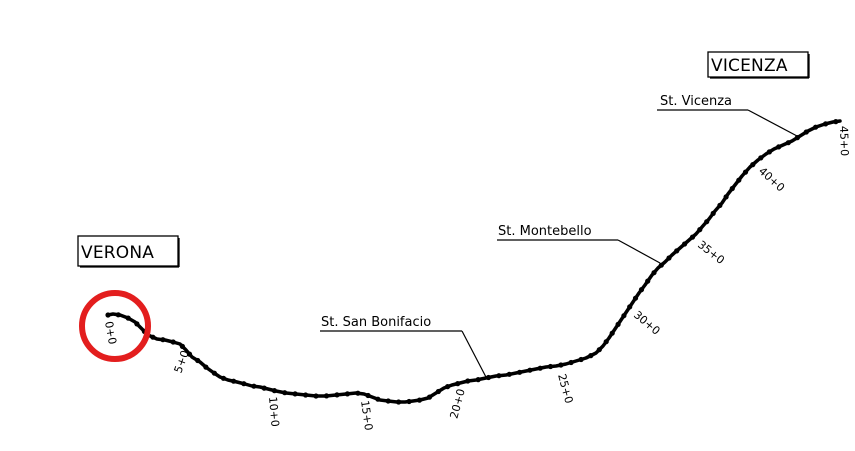 This screenshot has width=855, height=451. Describe the element at coordinates (711, 252) in the screenshot. I see `chainage-label: 35+0` at that location.